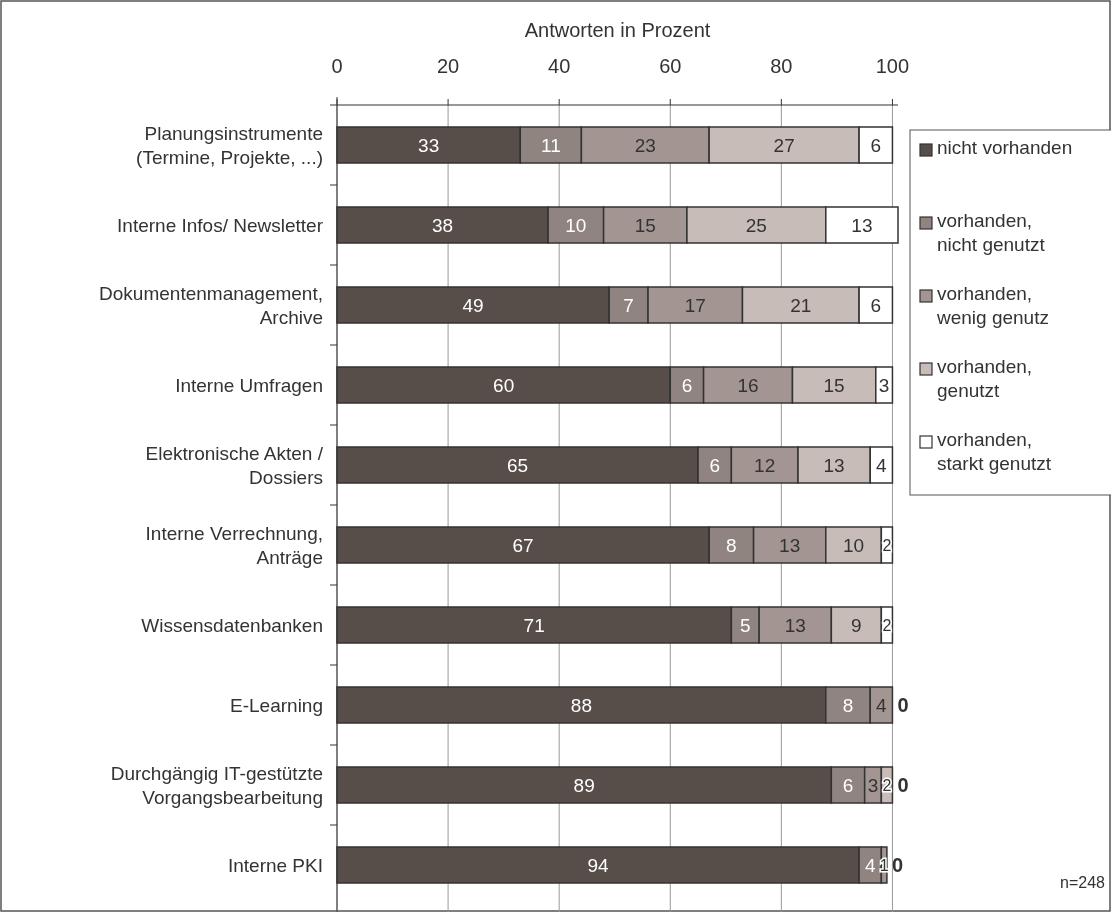  What do you see at coordinates (1083, 882) in the screenshot?
I see `text: n=248` at bounding box center [1083, 882].